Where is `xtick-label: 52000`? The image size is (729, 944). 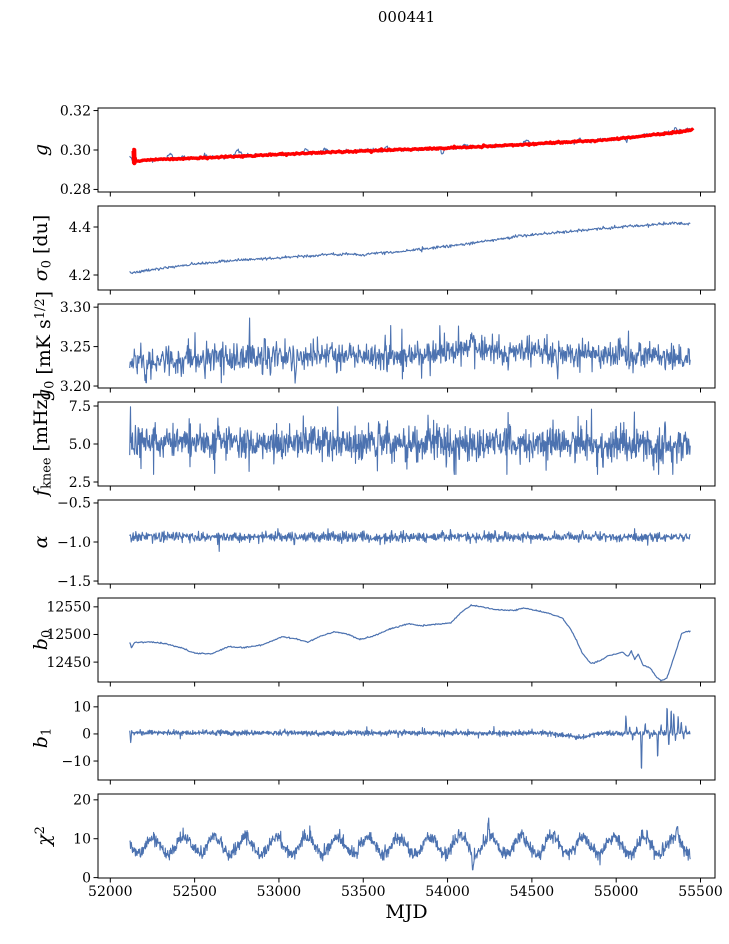 xtick-label: 52000 is located at coordinates (110, 892).